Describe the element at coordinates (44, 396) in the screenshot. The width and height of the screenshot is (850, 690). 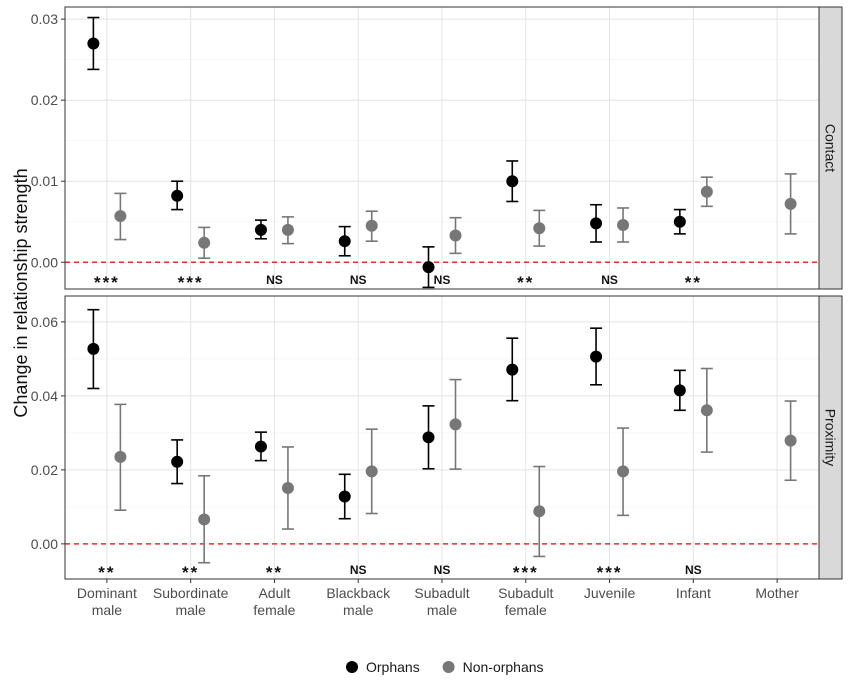
I see `y-tick-label: 0.04` at that location.